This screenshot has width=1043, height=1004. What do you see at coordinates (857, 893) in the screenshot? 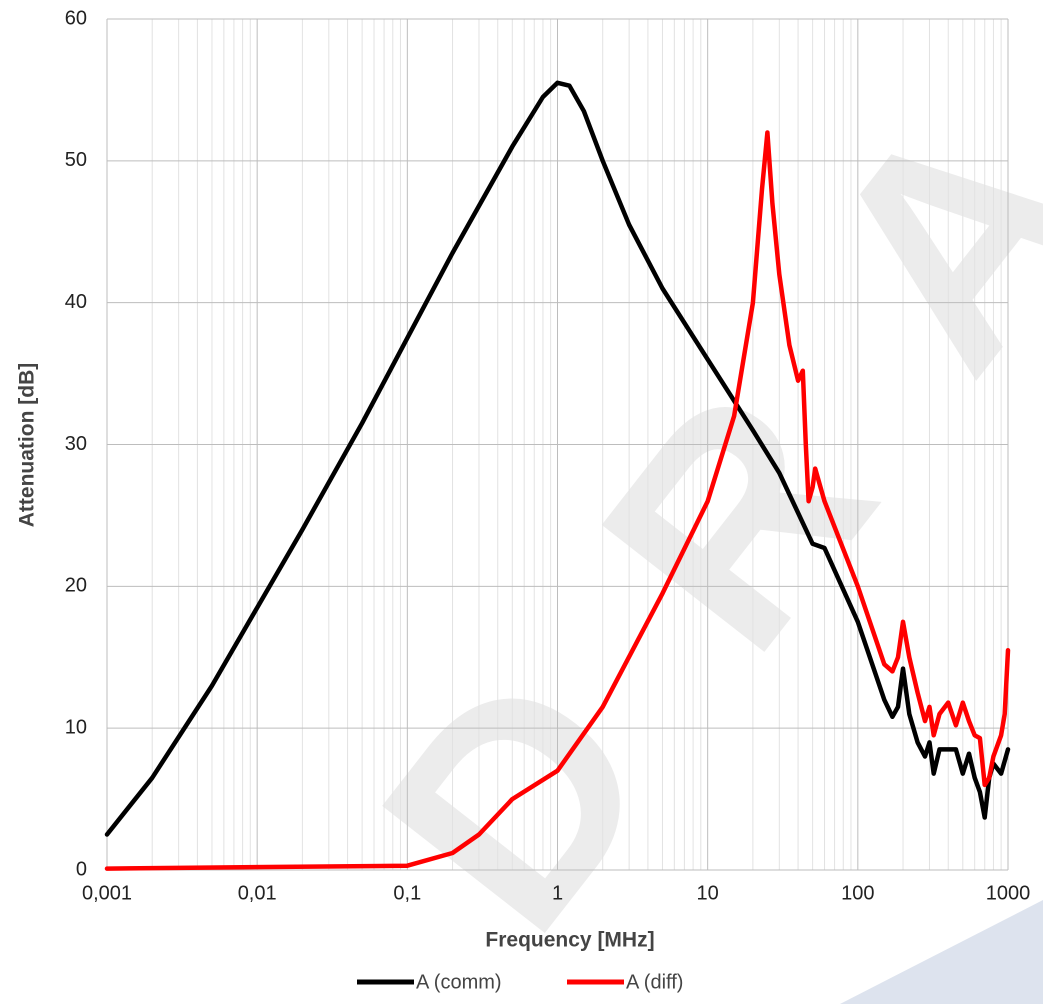
I see `x-tick-label: 100` at bounding box center [857, 893].